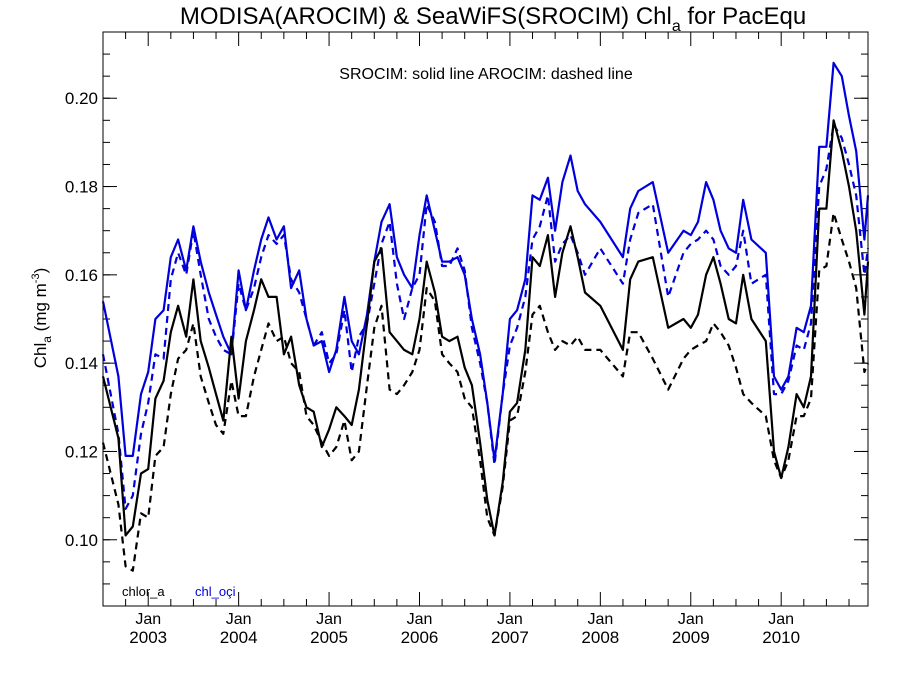 This screenshot has height=675, width=900. I want to click on y-tick-label: 0.10, so click(81, 540).